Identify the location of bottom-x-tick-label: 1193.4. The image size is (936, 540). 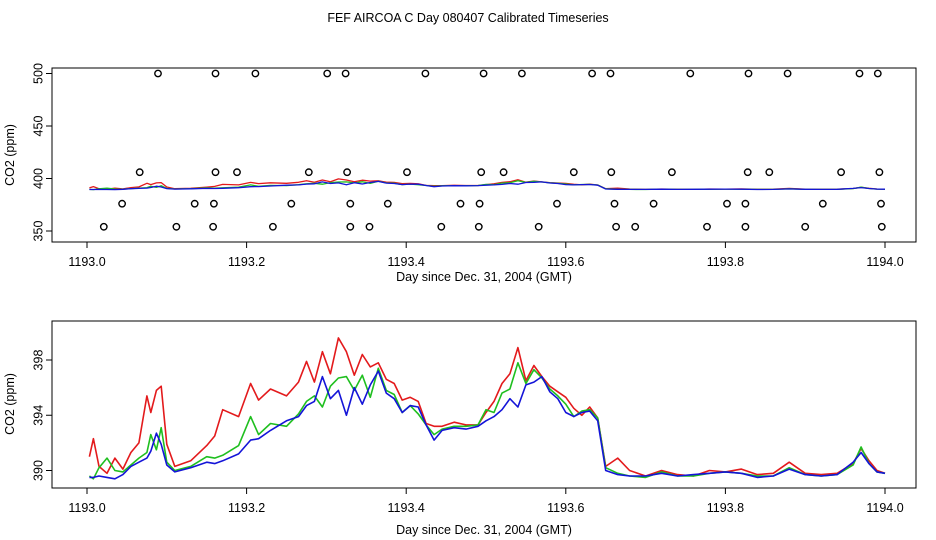
(406, 508).